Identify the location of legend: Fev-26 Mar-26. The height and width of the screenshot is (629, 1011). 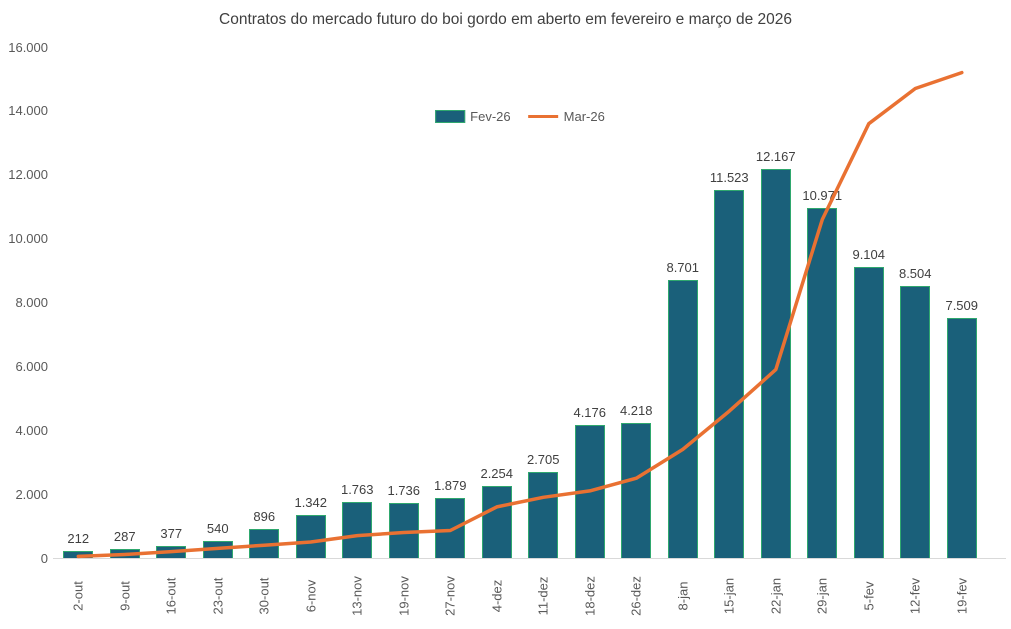
(520, 116).